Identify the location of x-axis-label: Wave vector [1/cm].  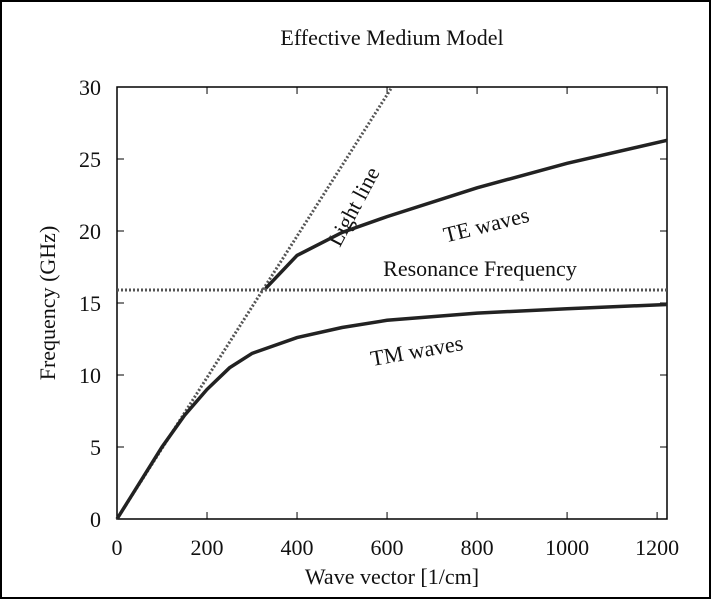
(392, 576).